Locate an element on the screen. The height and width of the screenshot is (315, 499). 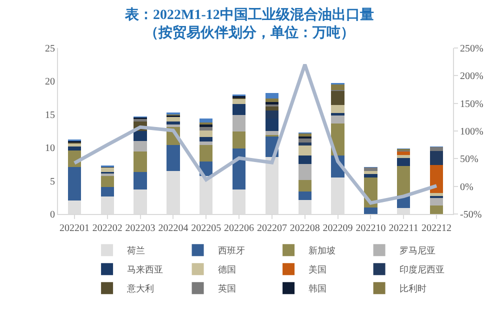
chart-title: 表：2022M1-12中国工业级混合油出口量 is located at coordinates (249, 14).